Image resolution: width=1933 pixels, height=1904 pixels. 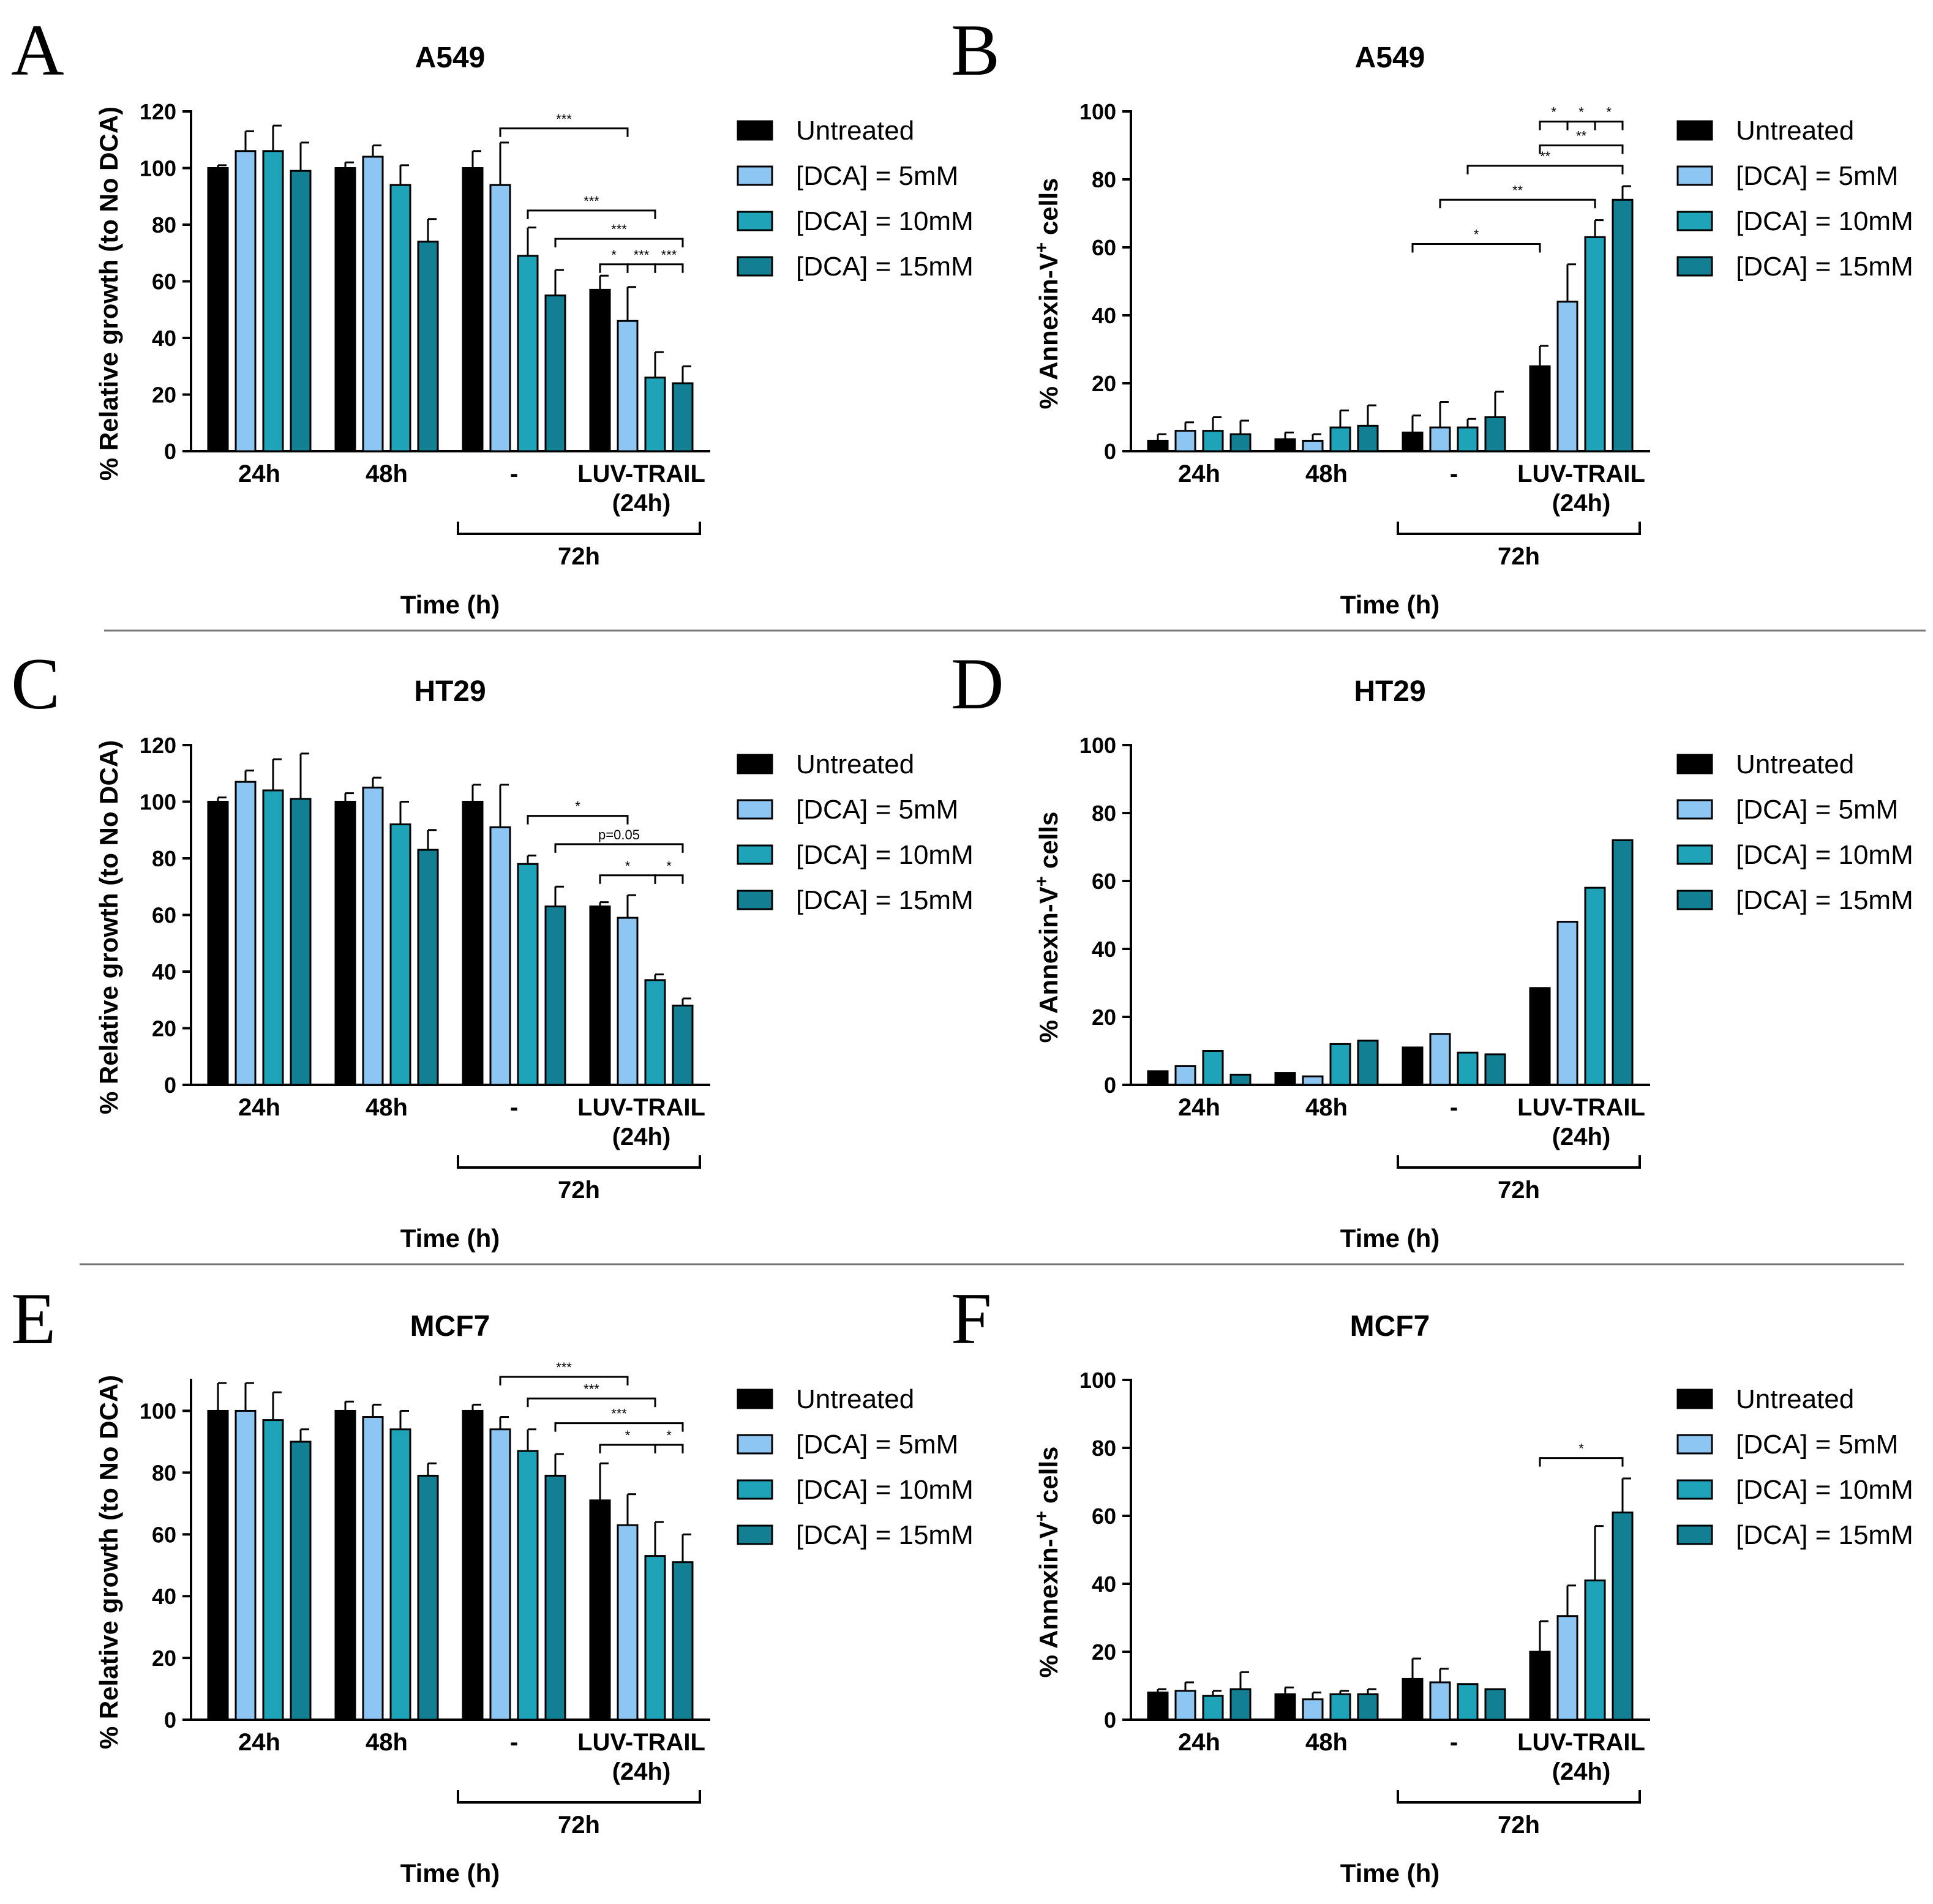 I want to click on y-tick-label: 40, so click(x=164, y=971).